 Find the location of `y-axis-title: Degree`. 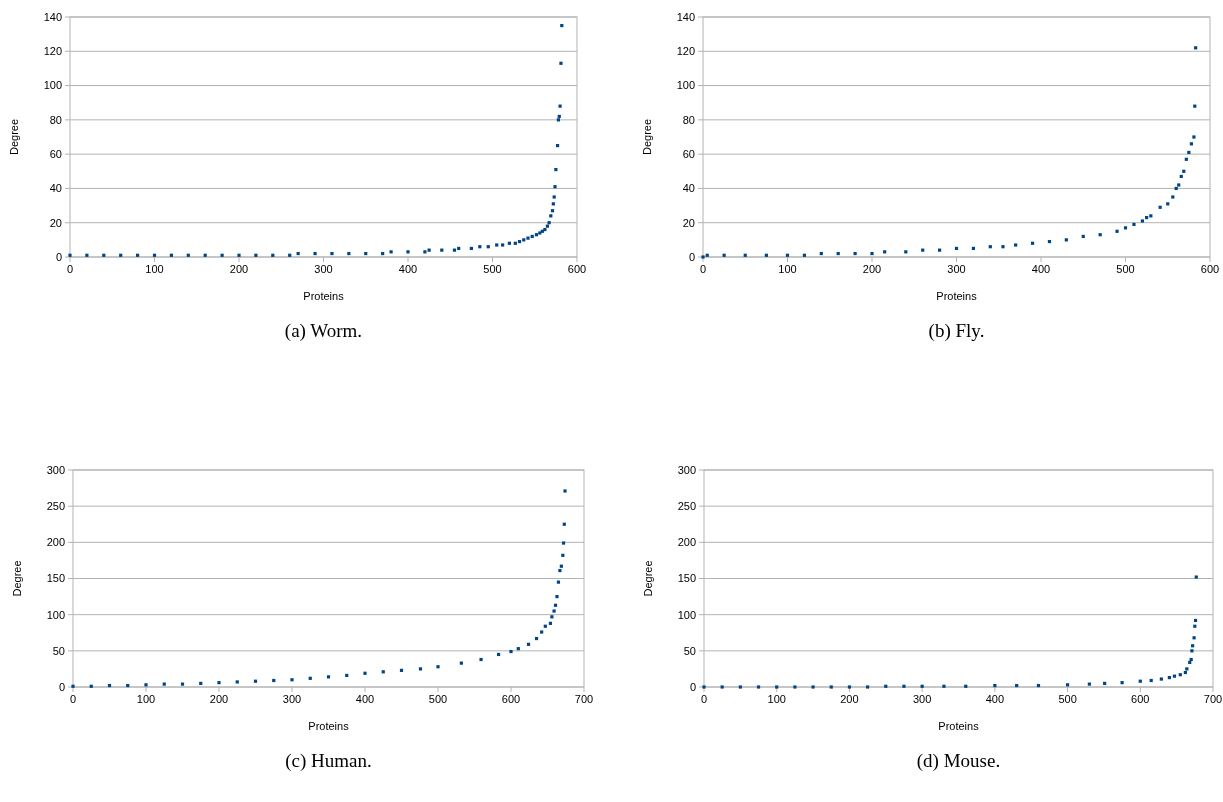

y-axis-title: Degree is located at coordinates (17, 578).